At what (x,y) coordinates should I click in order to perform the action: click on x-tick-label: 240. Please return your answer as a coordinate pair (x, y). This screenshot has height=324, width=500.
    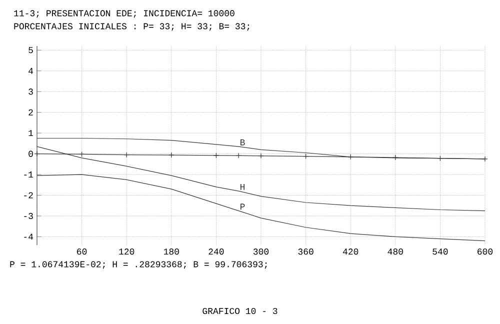
    Looking at the image, I should click on (216, 251).